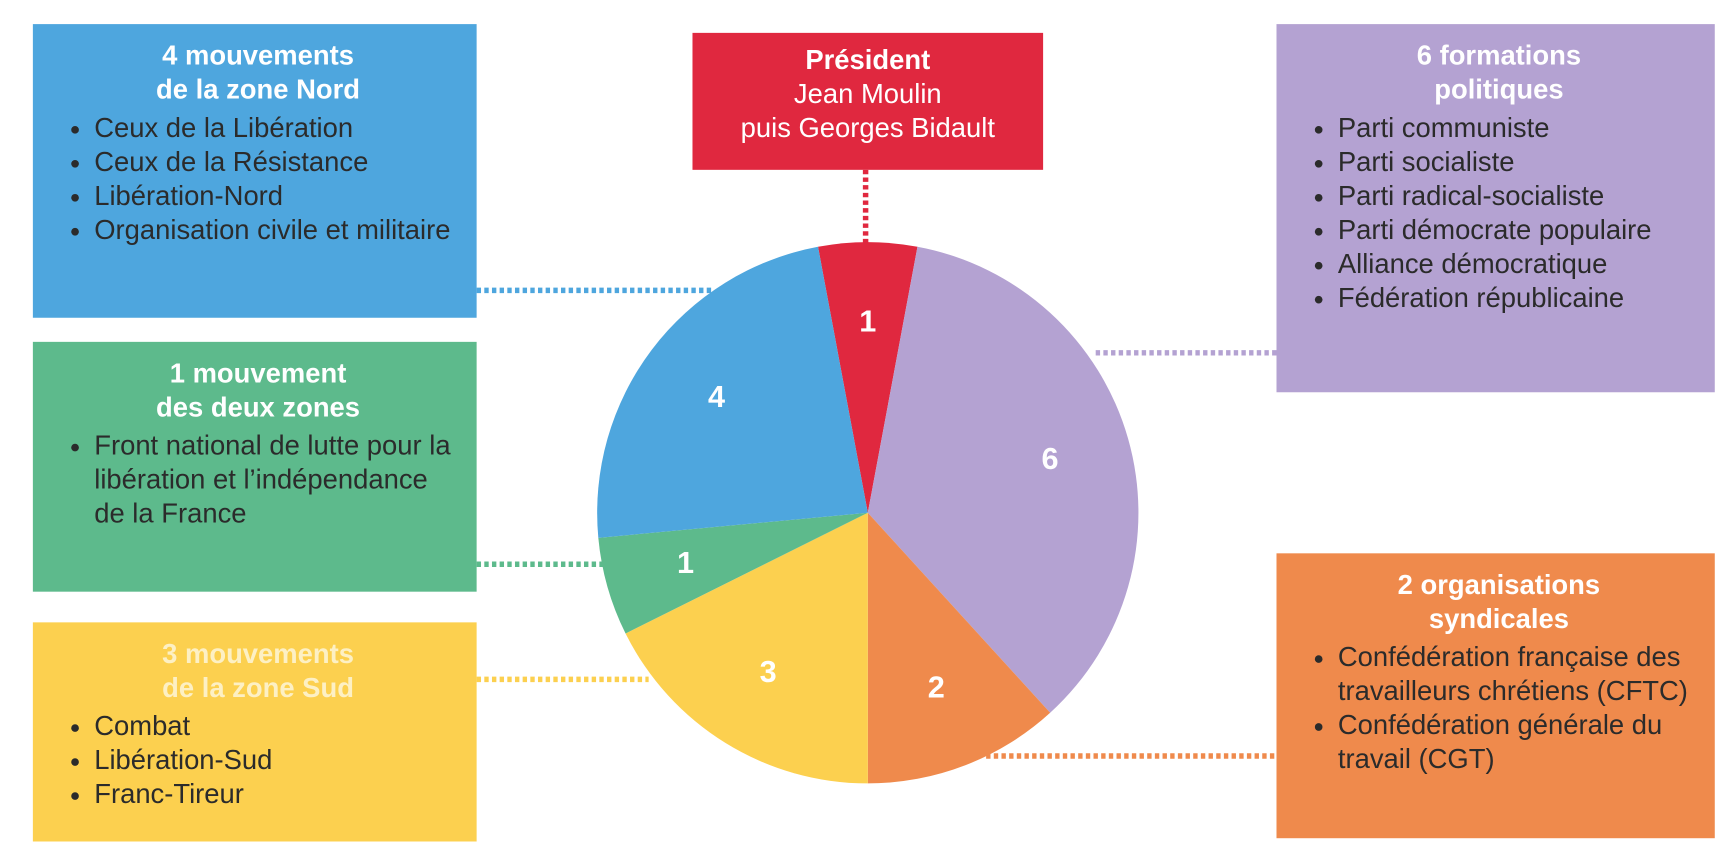 The height and width of the screenshot is (859, 1718). What do you see at coordinates (258, 56) in the screenshot?
I see `title-line: 4 mouvements` at bounding box center [258, 56].